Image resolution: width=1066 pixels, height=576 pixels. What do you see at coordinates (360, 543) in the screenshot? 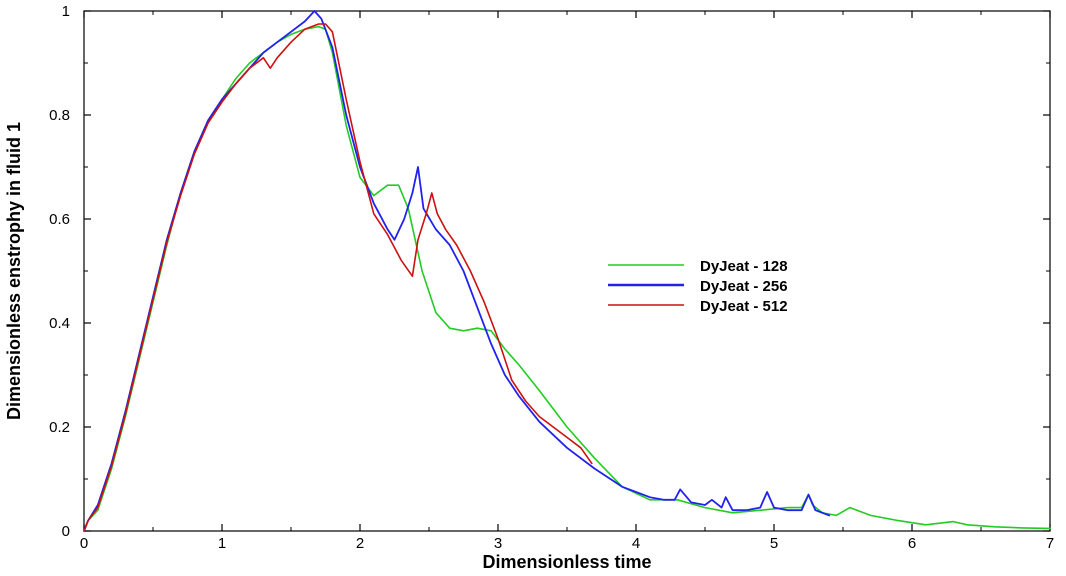
I see `x-tick-label: 2` at bounding box center [360, 543].